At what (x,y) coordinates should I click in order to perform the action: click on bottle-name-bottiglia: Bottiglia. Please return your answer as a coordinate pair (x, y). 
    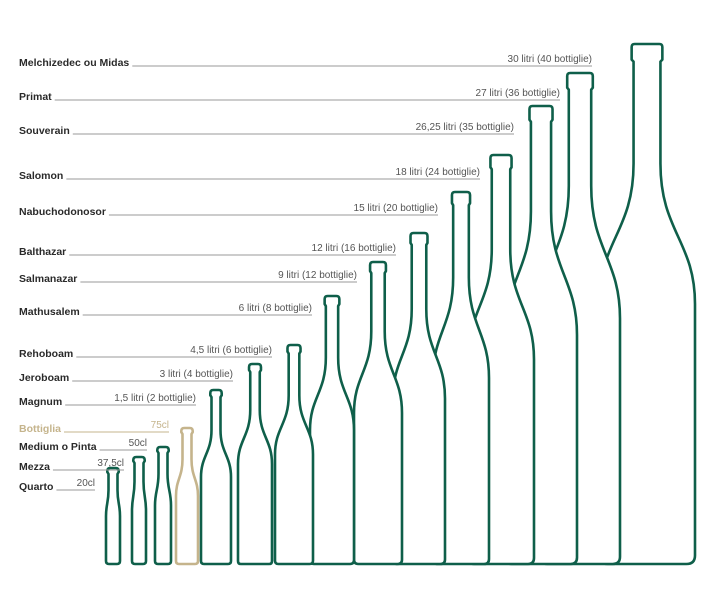
    Looking at the image, I should click on (40, 429).